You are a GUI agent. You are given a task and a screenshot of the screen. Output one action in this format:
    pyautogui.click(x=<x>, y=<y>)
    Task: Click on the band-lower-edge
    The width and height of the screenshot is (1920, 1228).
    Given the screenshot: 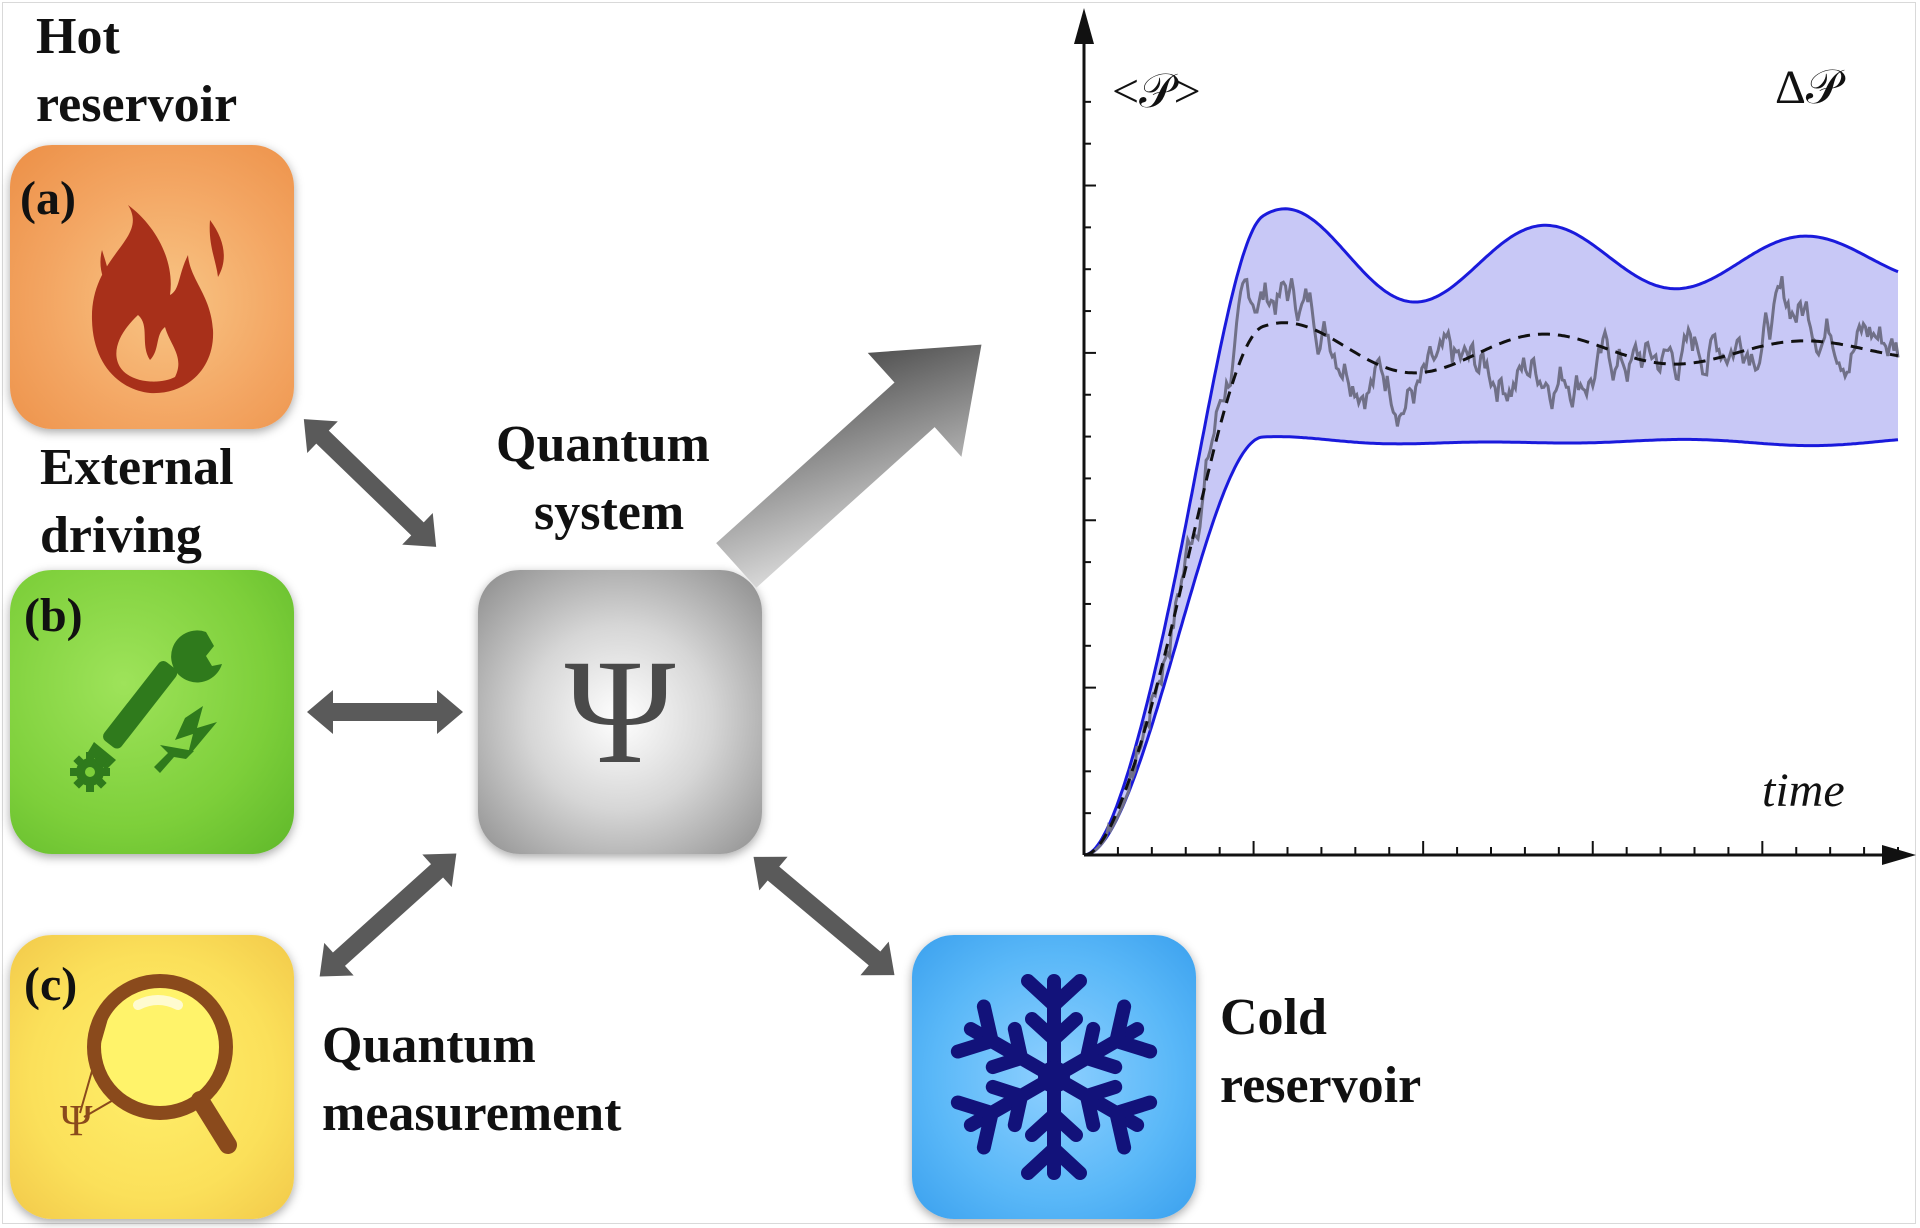 What is the action you would take?
    pyautogui.click(x=1491, y=646)
    